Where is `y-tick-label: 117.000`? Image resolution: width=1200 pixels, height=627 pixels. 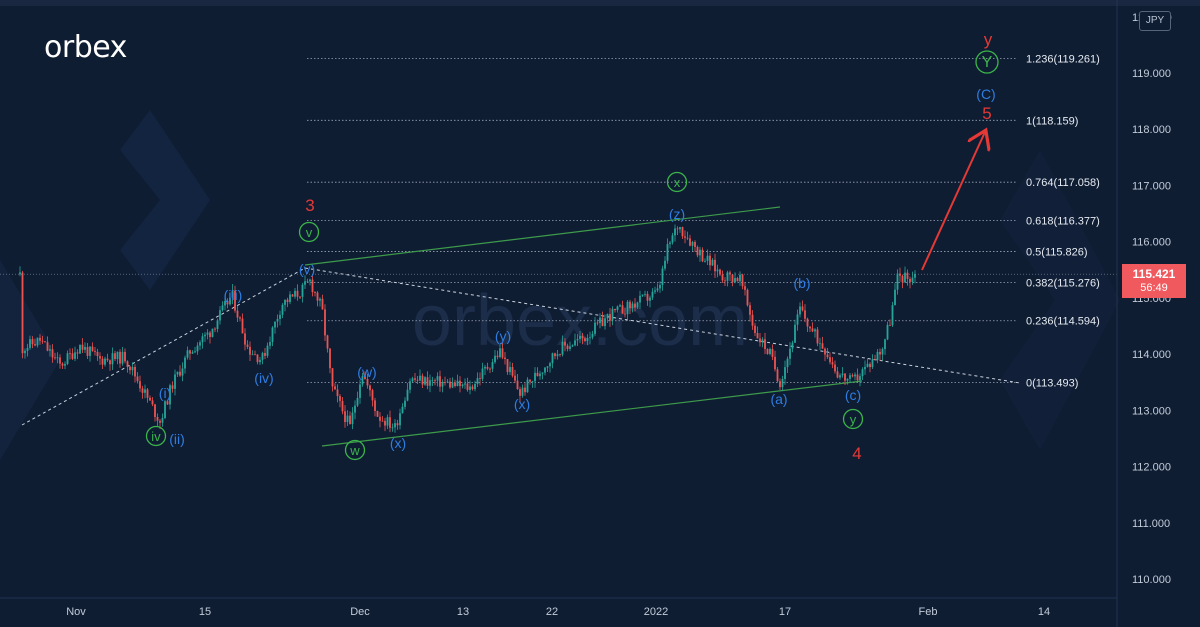
y-tick-label: 117.000 is located at coordinates (1151, 186).